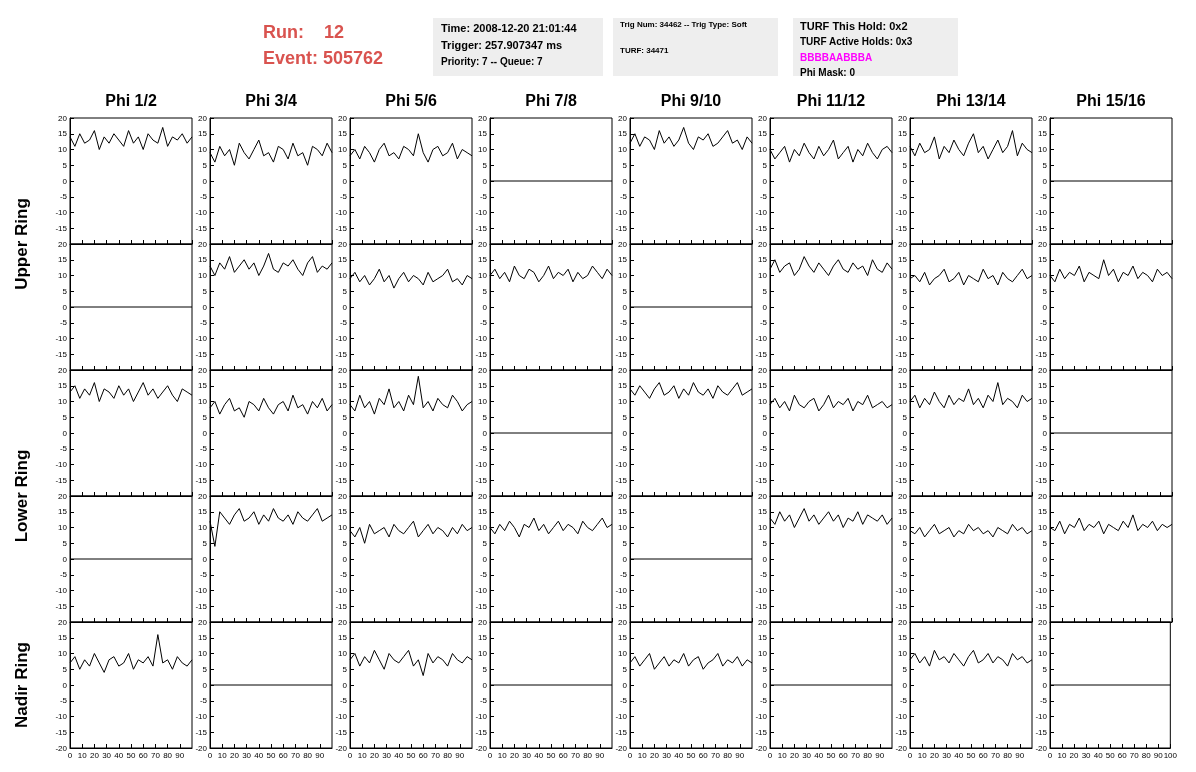 The image size is (1196, 772). Describe the element at coordinates (828, 72) in the screenshot. I see `text: Phi Mask: 0` at that location.